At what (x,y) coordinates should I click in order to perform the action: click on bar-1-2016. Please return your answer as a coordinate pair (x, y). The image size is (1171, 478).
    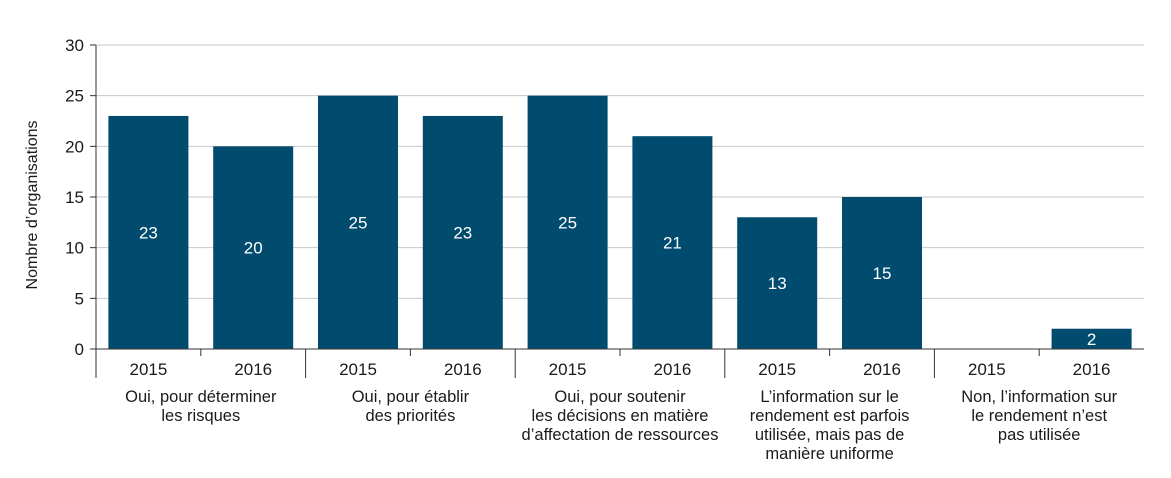
    Looking at the image, I should click on (253, 247).